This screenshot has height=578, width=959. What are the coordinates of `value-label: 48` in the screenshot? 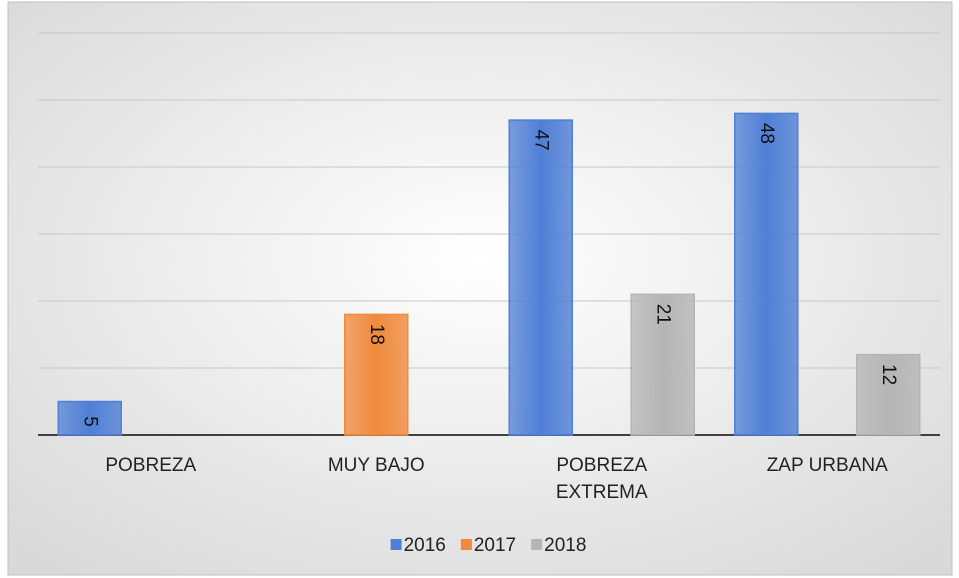 It's located at (766, 133).